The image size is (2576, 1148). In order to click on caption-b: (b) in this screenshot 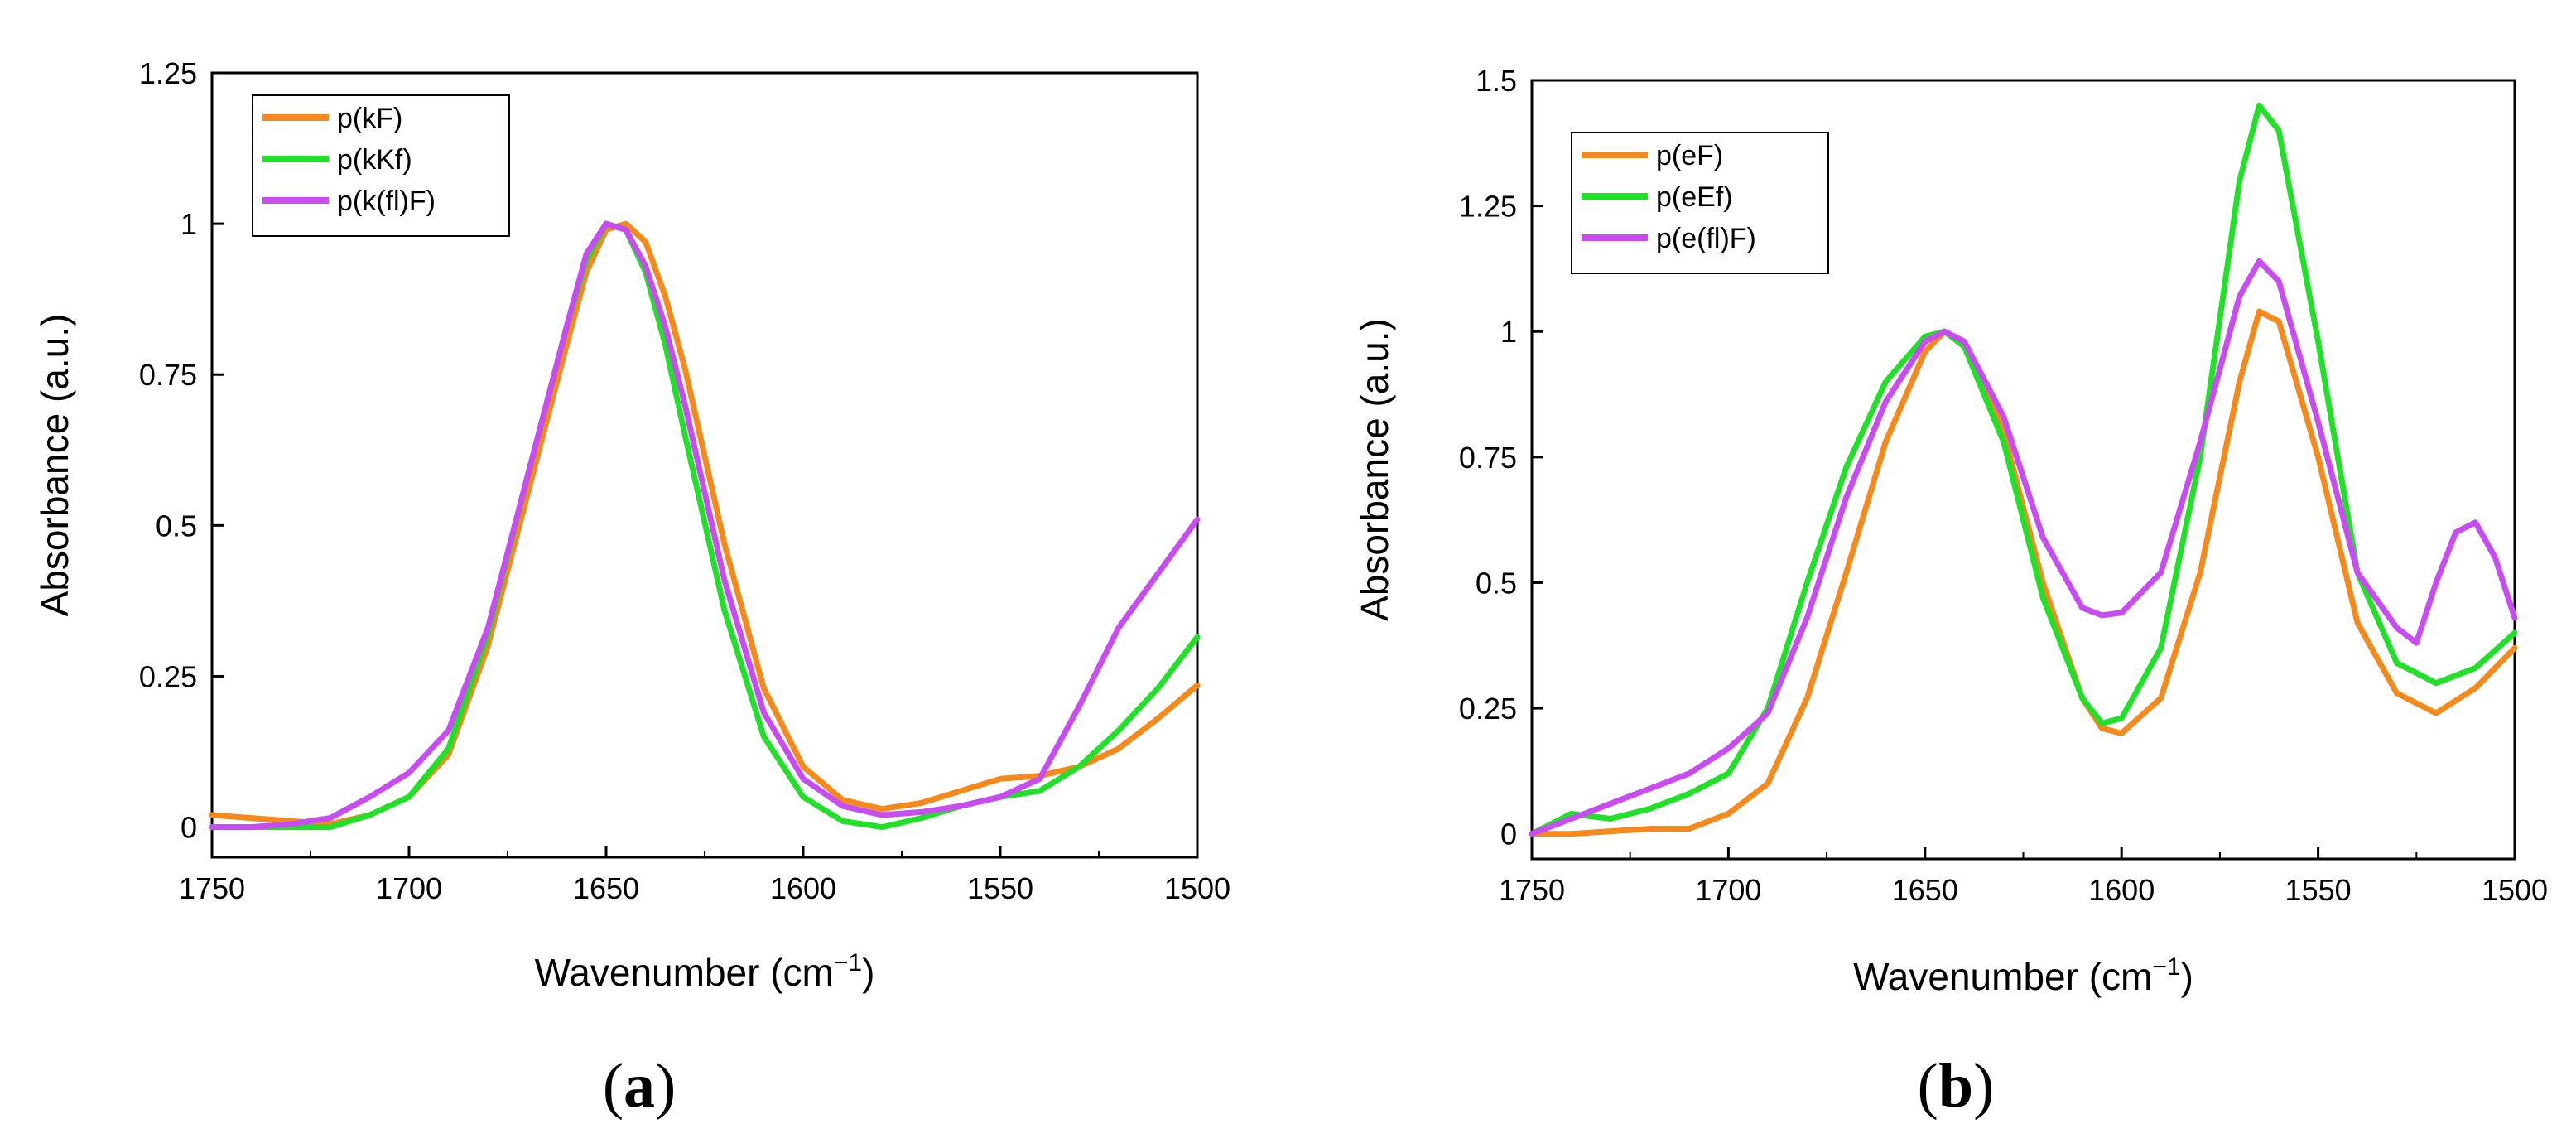, I will do `click(1956, 1086)`.